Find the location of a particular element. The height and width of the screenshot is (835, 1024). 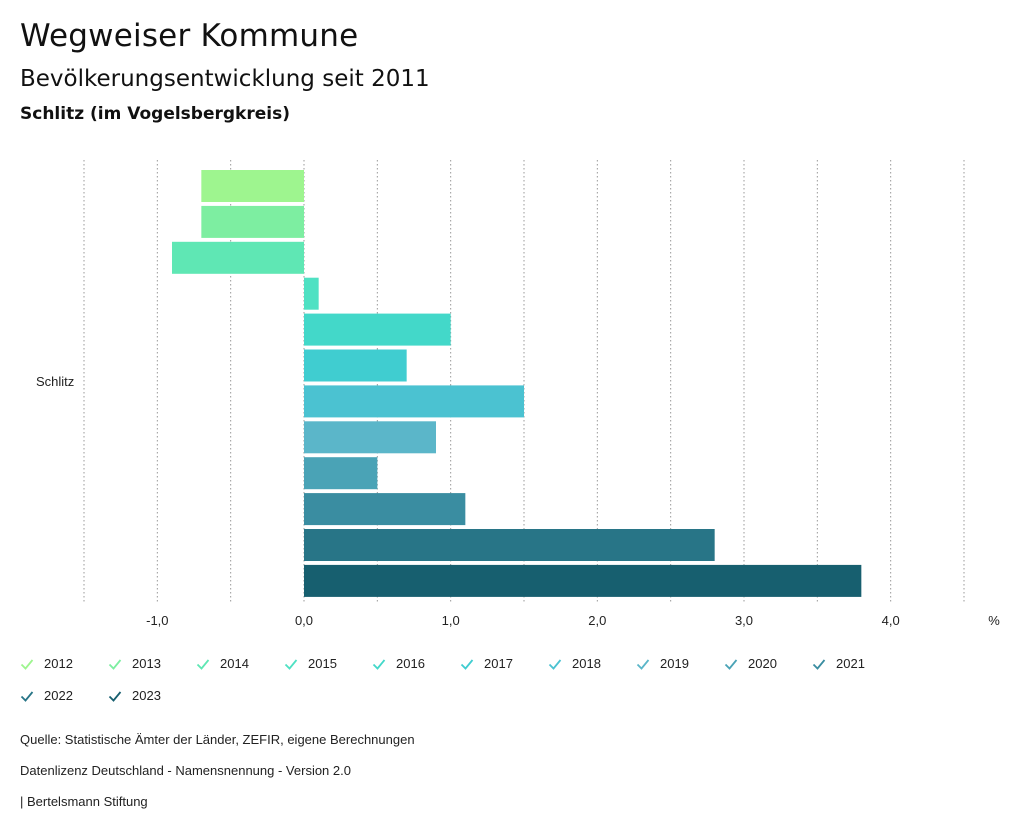

bar-2020 is located at coordinates (341, 473).